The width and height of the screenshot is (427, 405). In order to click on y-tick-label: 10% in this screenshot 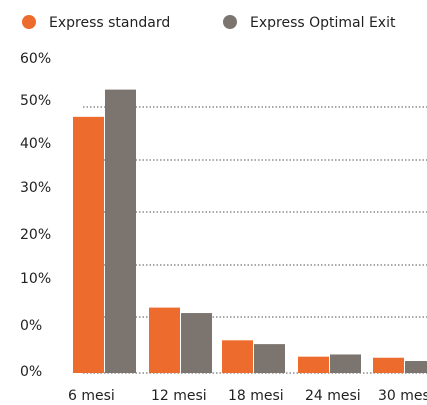, I will do `click(35, 279)`.